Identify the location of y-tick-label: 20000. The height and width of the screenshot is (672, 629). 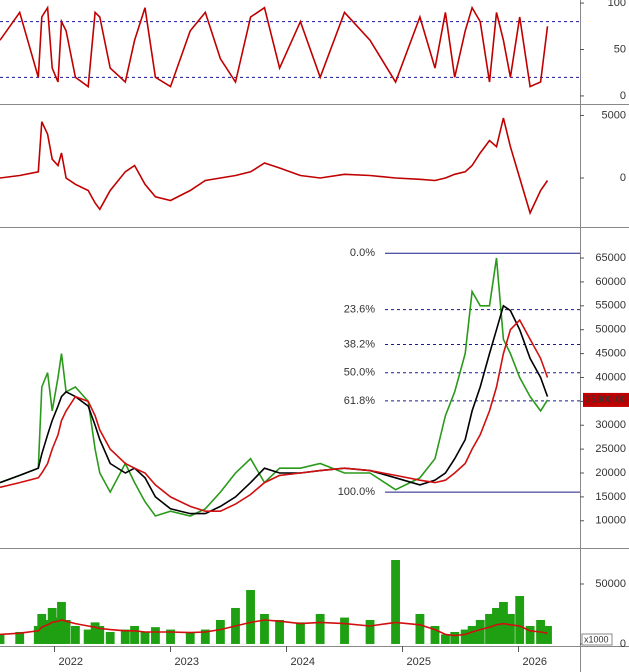
(610, 473).